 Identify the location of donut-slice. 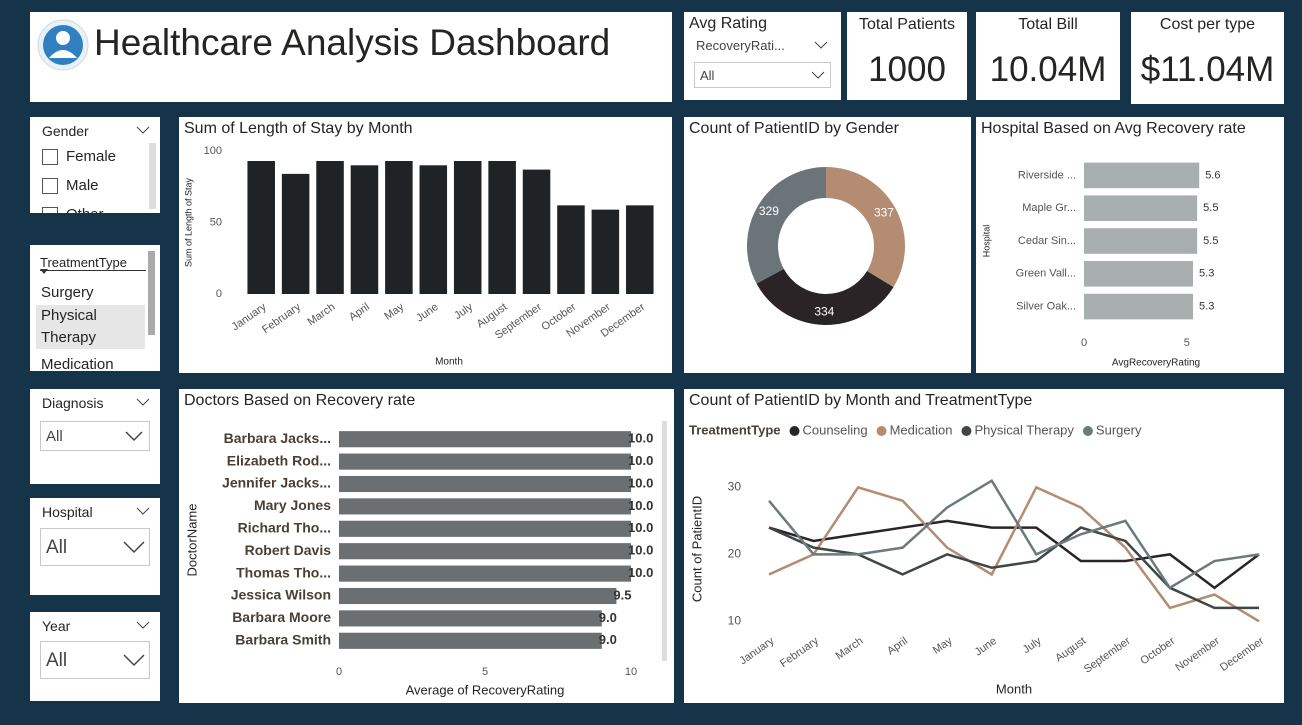
(825, 296).